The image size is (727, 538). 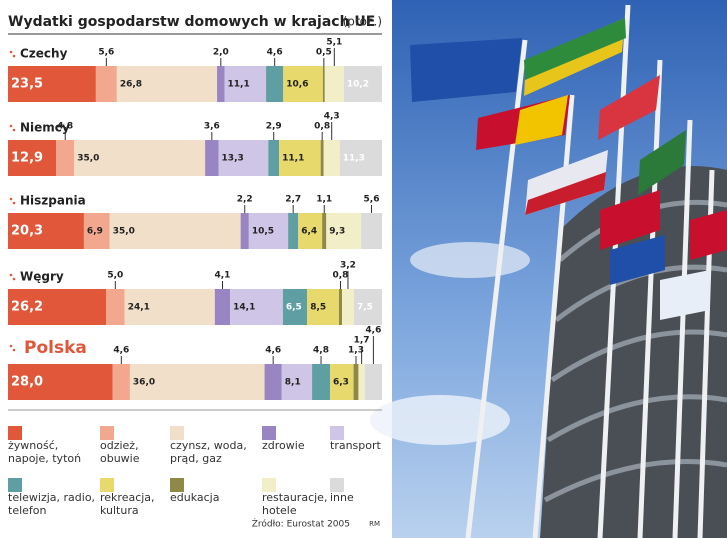 I want to click on legend-label: transport, so click(x=355, y=445).